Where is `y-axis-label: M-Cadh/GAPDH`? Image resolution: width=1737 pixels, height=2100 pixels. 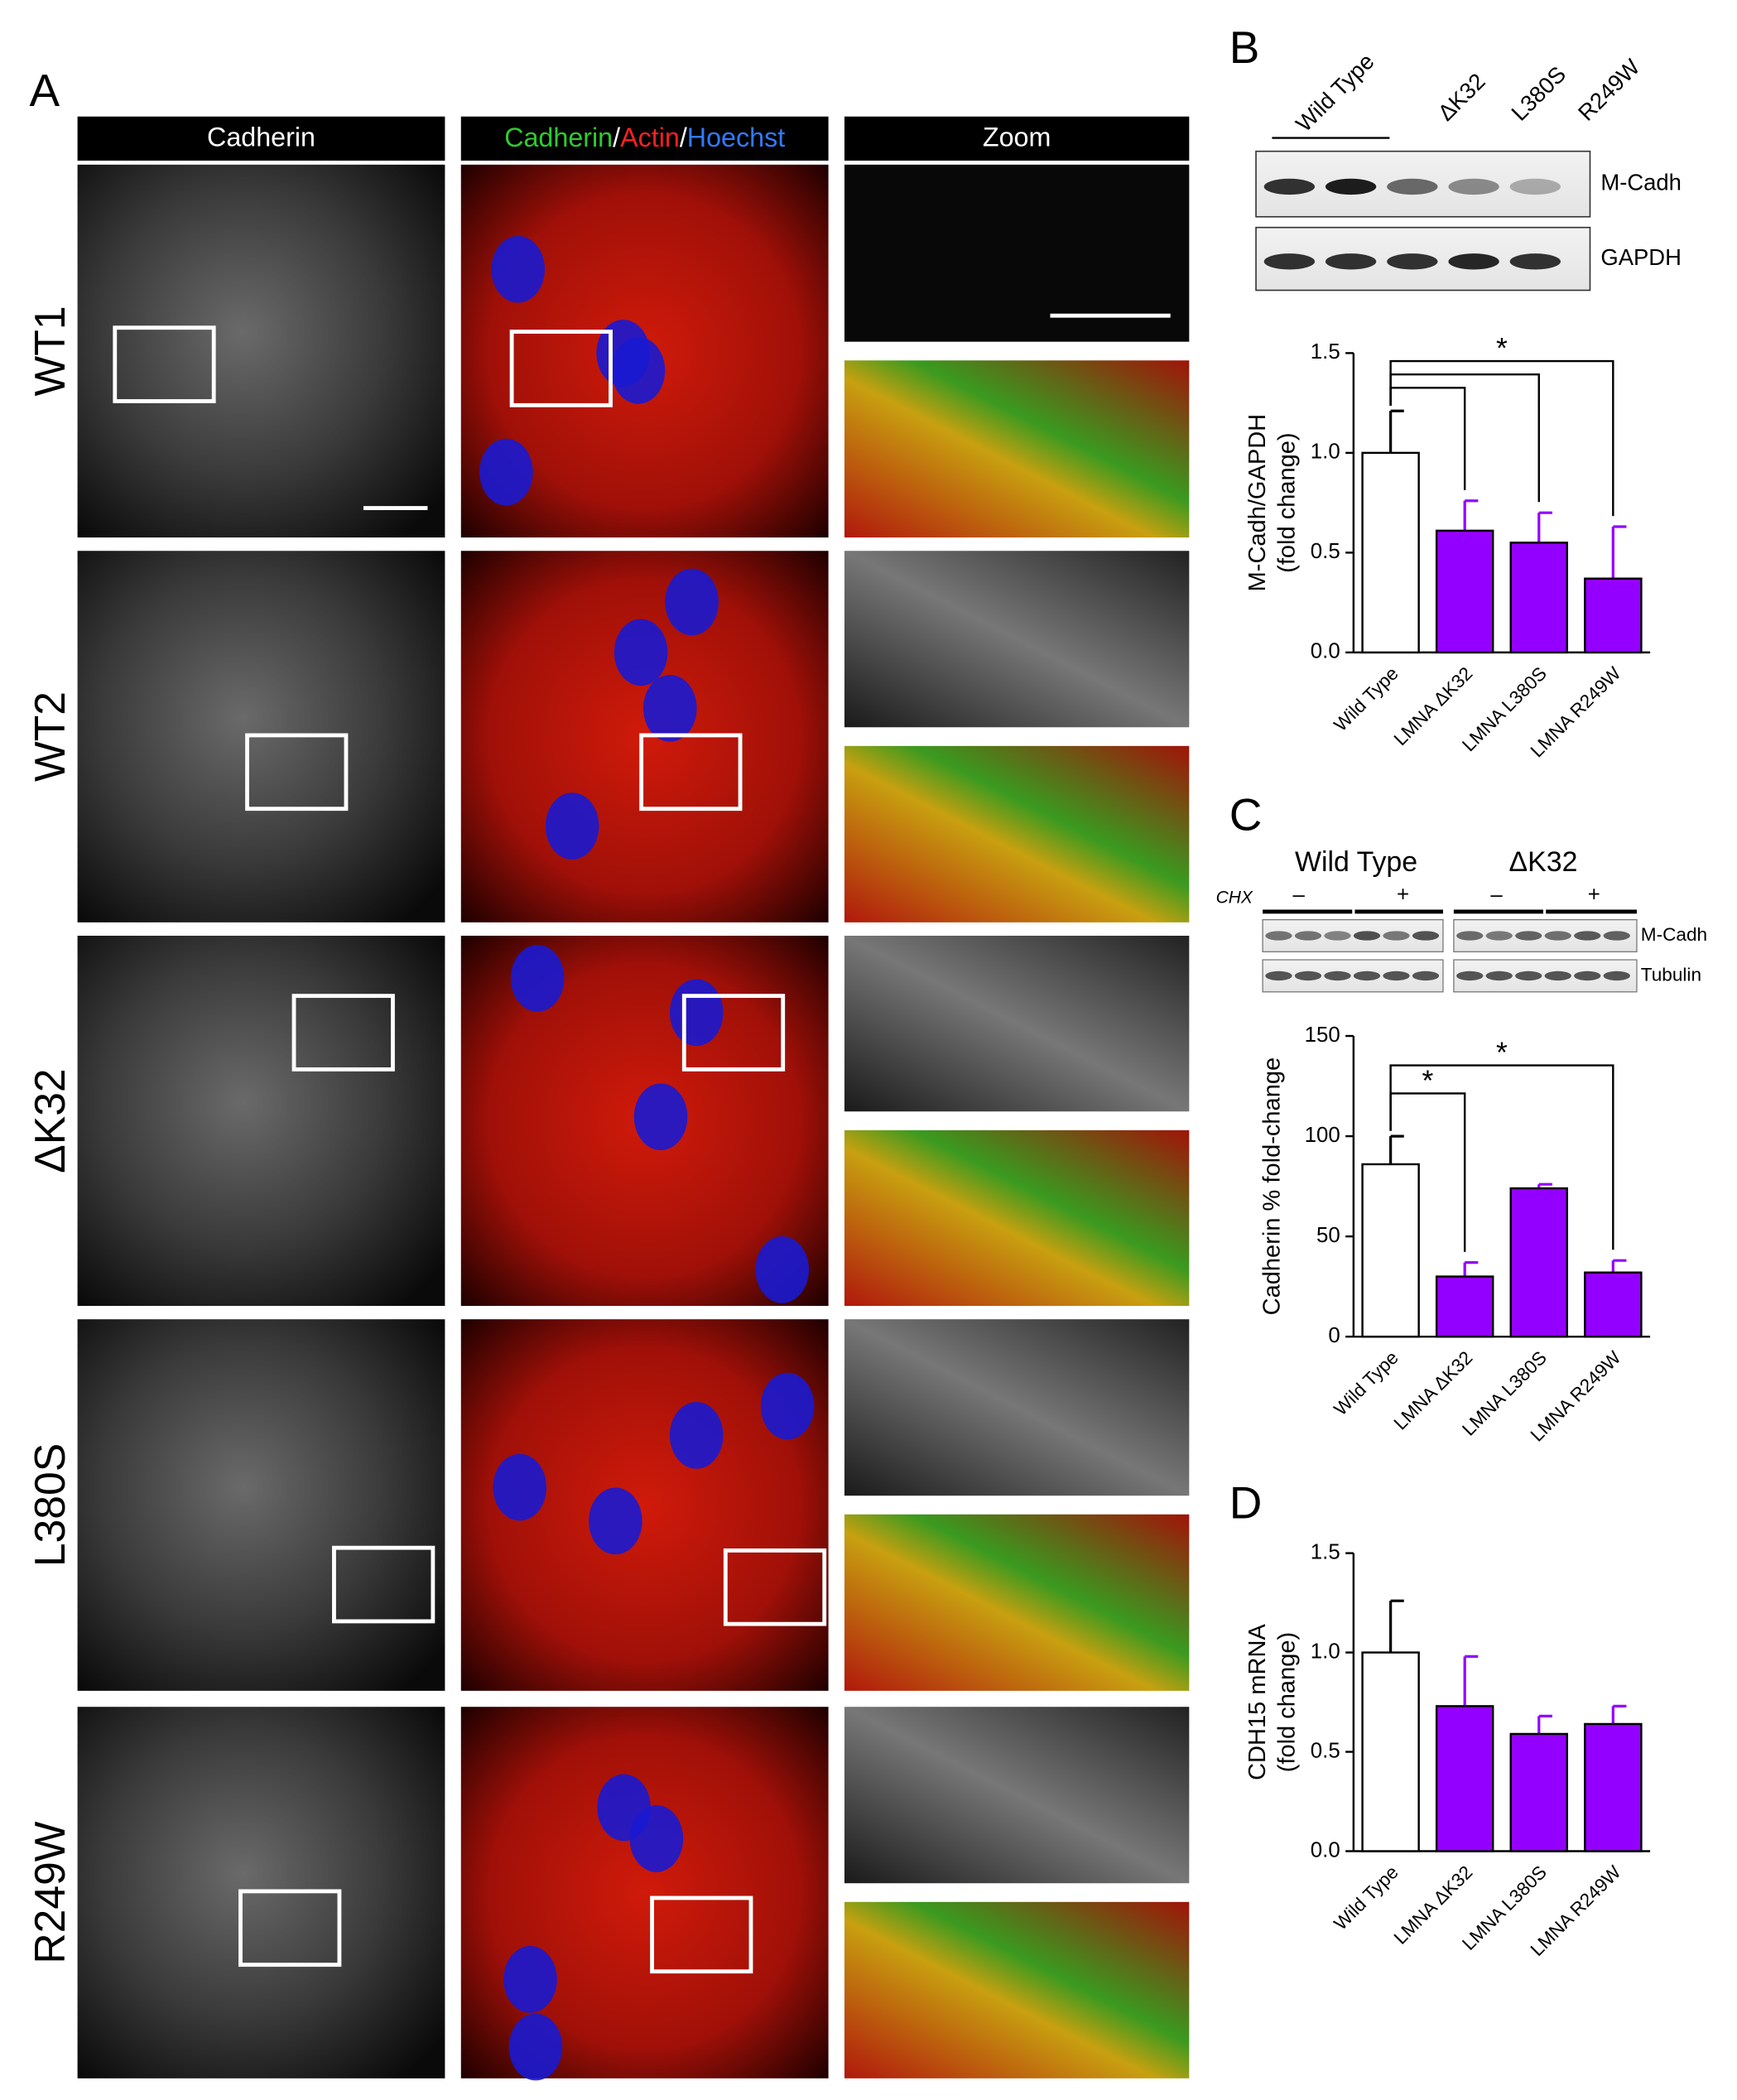 y-axis-label: M-Cadh/GAPDH is located at coordinates (1257, 503).